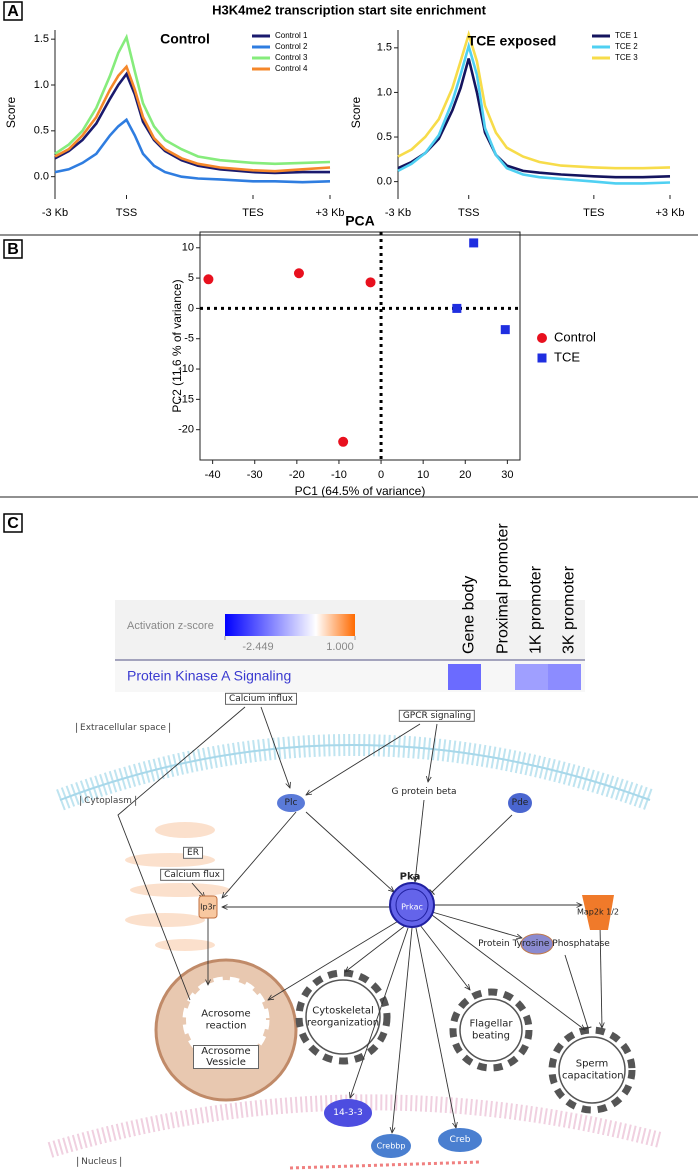  What do you see at coordinates (188, 248) in the screenshot?
I see `y-tick-label: 10` at bounding box center [188, 248].